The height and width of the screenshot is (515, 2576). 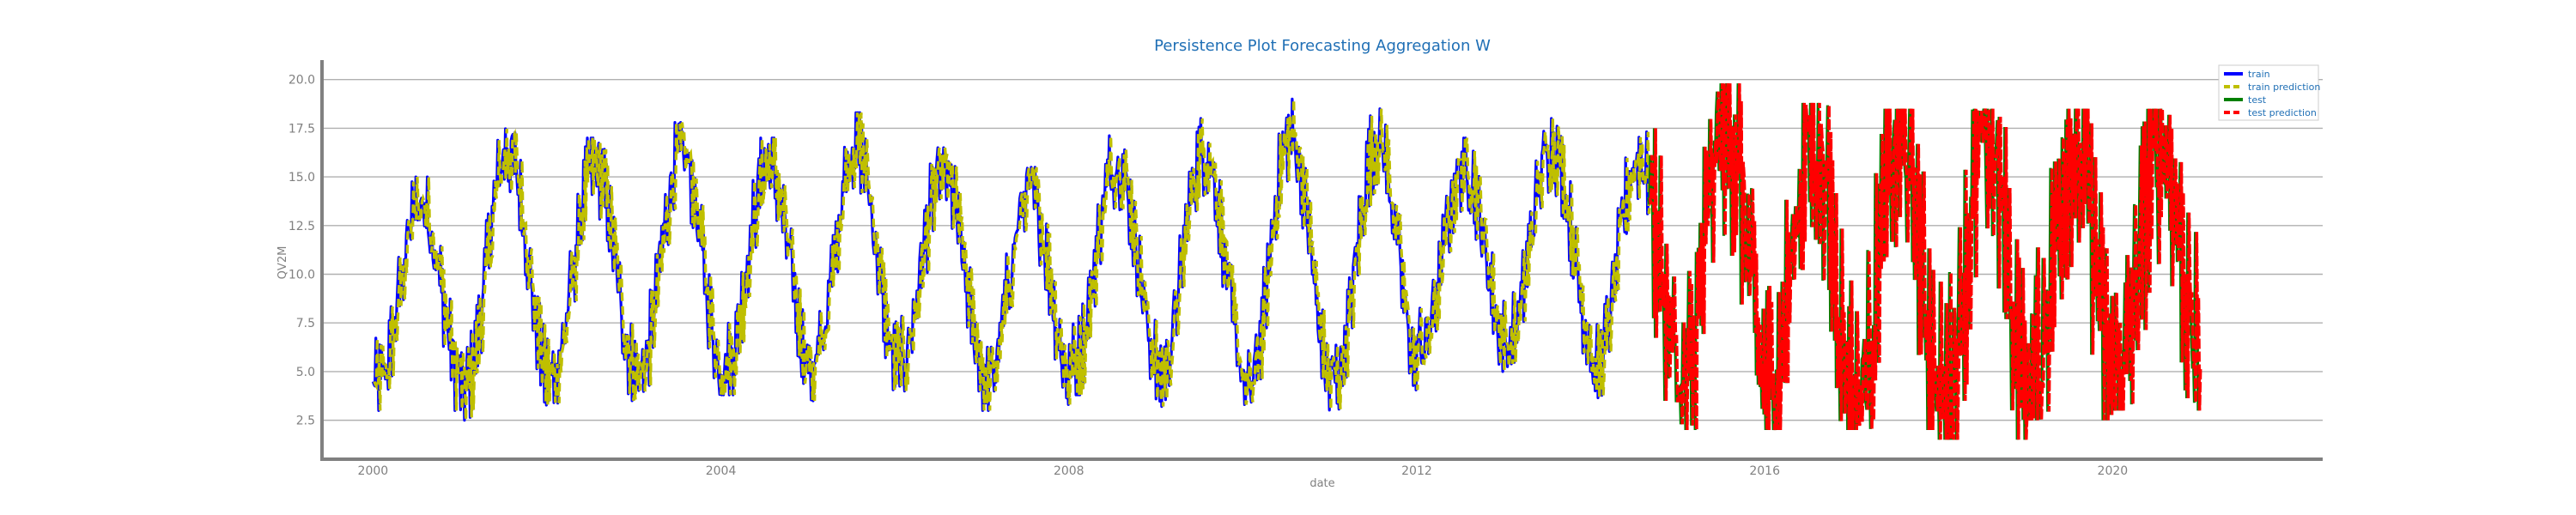 What do you see at coordinates (302, 275) in the screenshot?
I see `y-tick-label: 10.0` at bounding box center [302, 275].